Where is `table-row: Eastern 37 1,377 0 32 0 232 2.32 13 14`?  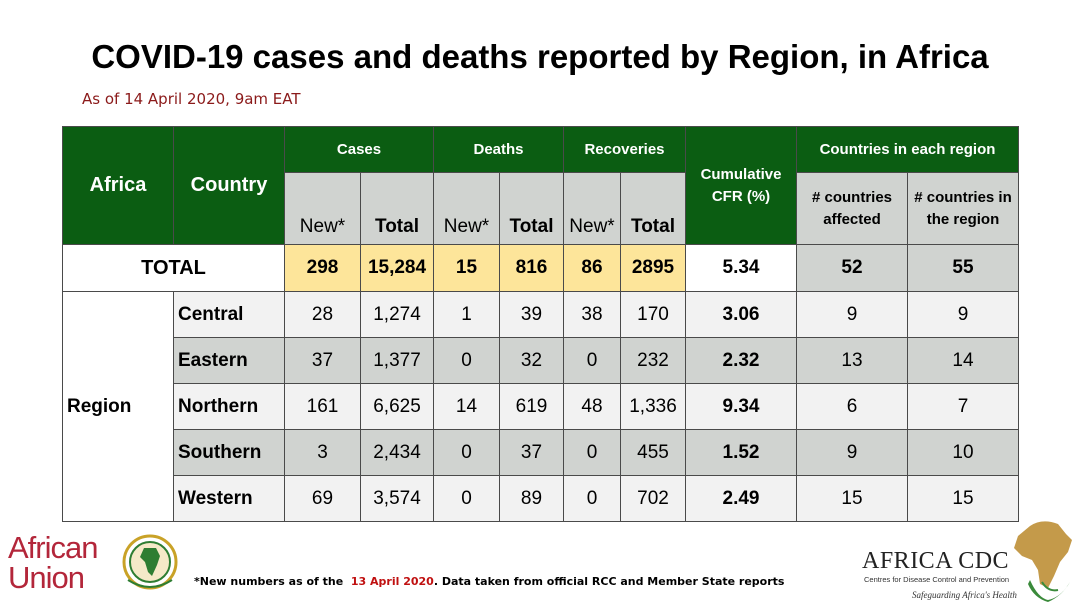 table-row: Eastern 37 1,377 0 32 0 232 2.32 13 14 is located at coordinates (541, 360).